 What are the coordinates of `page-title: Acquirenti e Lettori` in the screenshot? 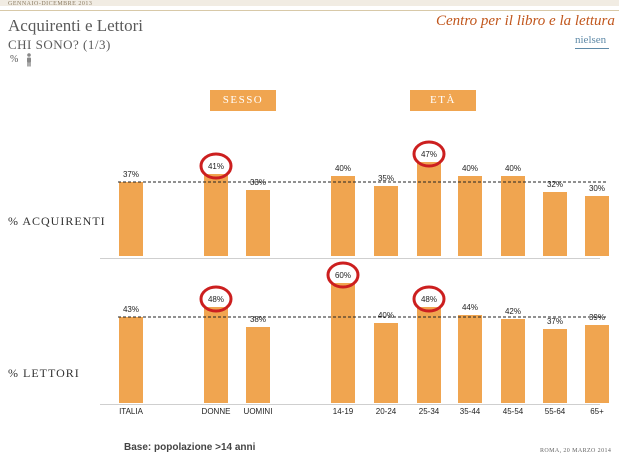 It's located at (76, 25).